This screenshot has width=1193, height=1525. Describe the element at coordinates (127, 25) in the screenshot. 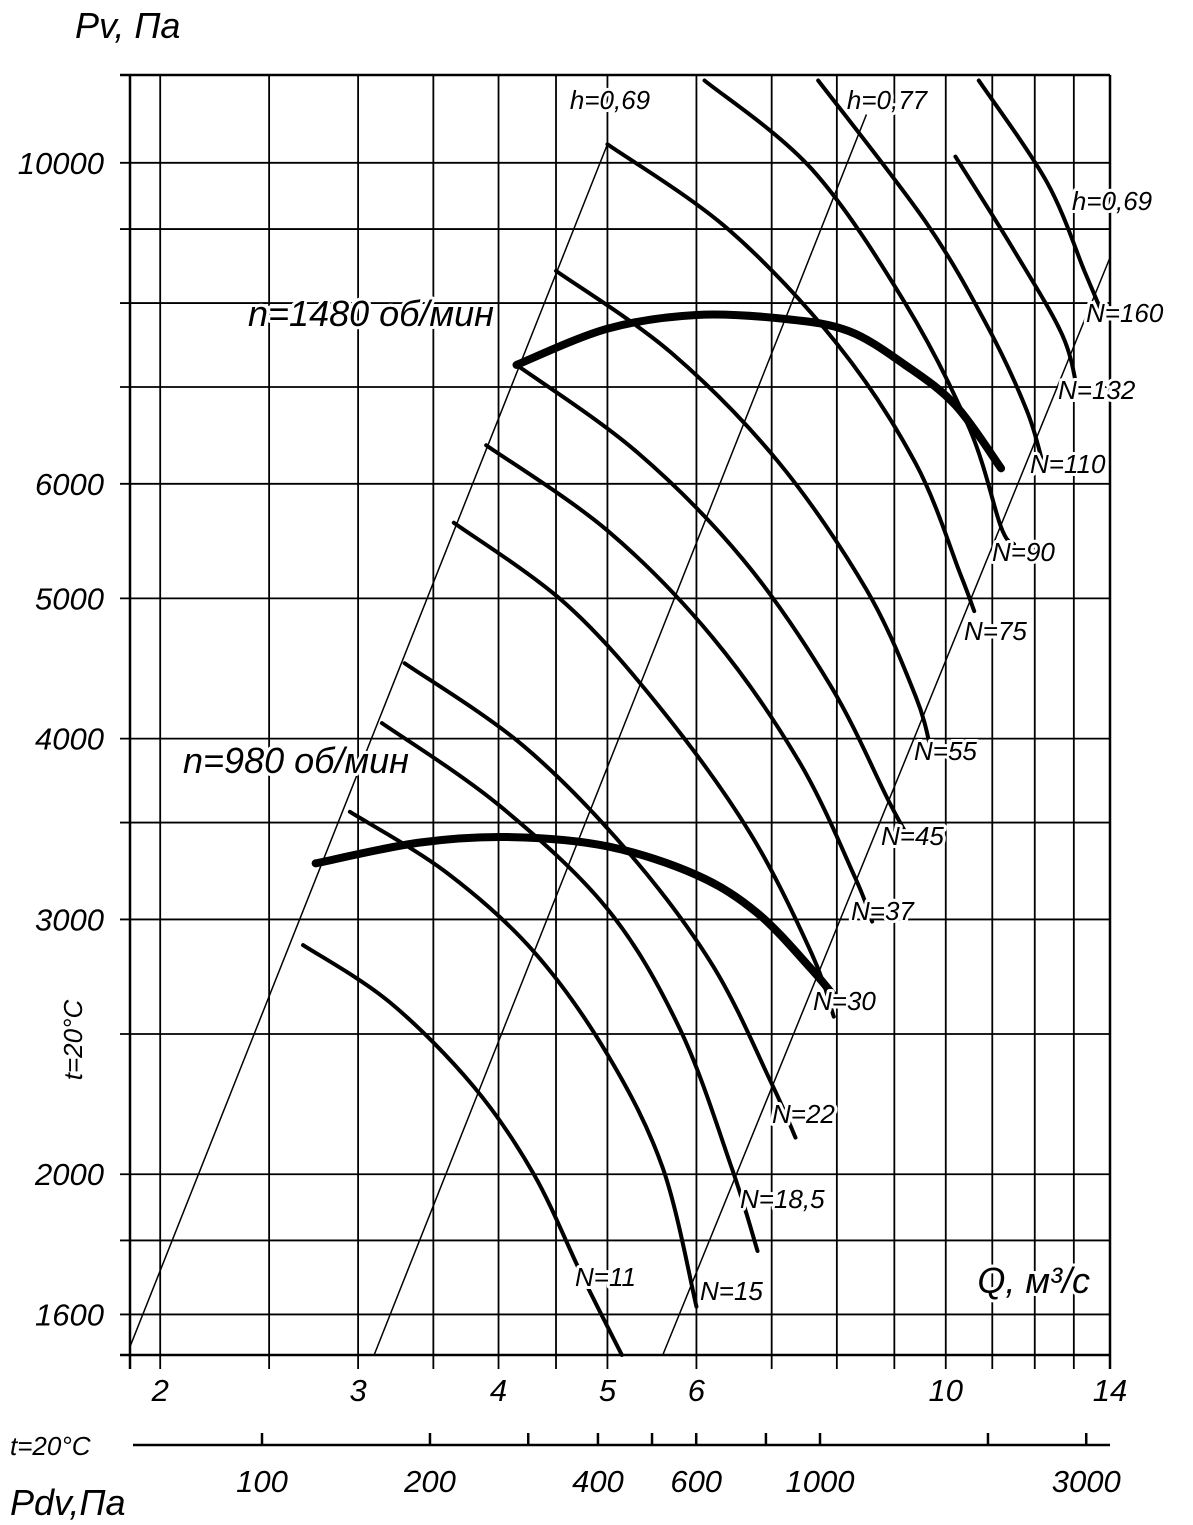

I see `y-axis-title: Pv, Па` at that location.